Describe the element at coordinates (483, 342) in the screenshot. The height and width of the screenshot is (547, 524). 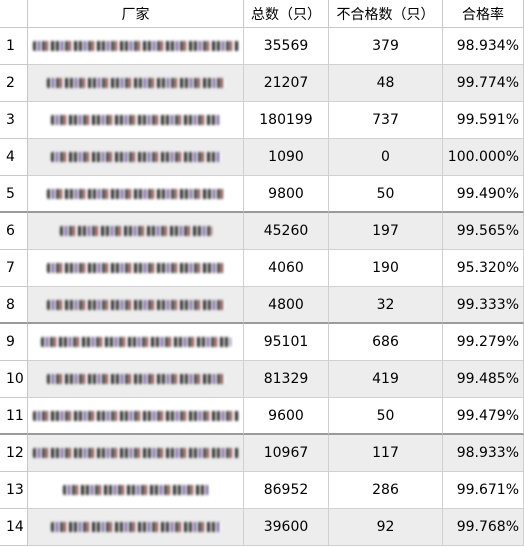
I see `pass-rate-cell: 99.279%` at that location.